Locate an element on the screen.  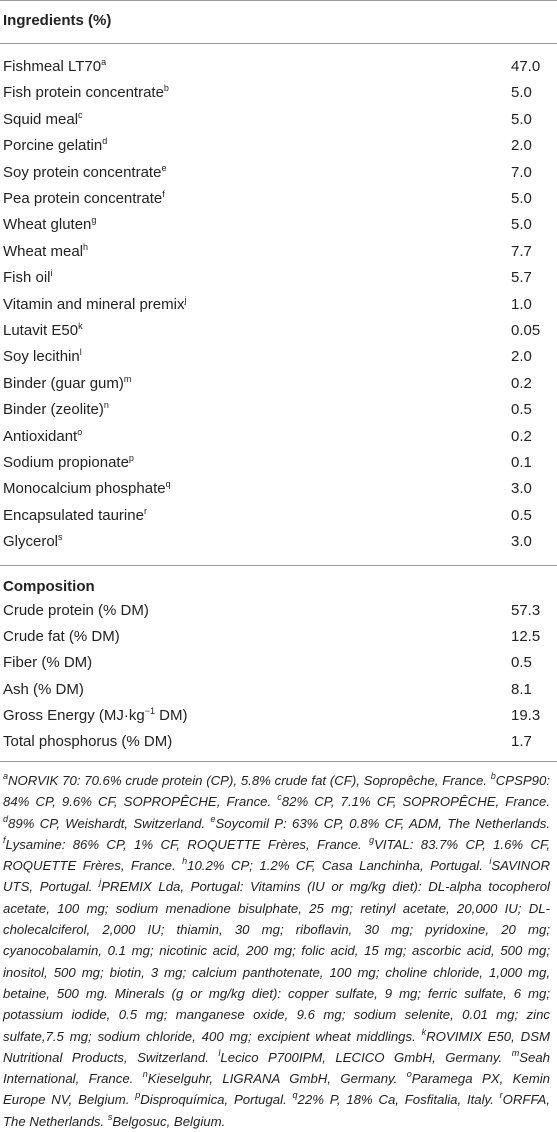
footnote: pDisproquímica, Portugal. is located at coordinates (211, 1099).